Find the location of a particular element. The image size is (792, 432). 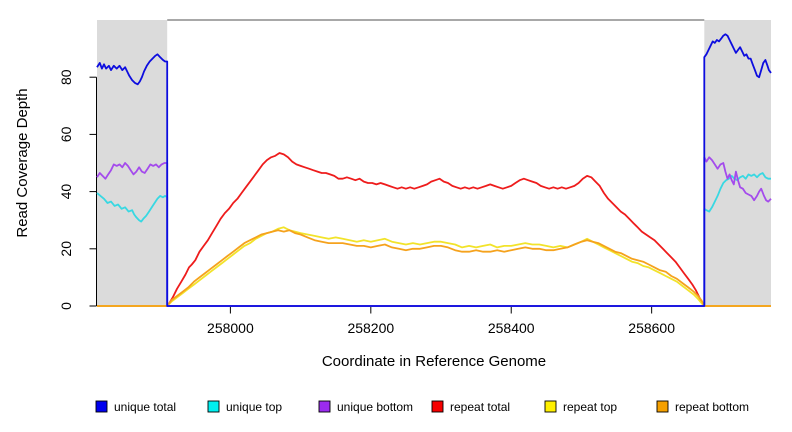

x-axis-title: Coordinate in Reference Genome is located at coordinates (434, 361).